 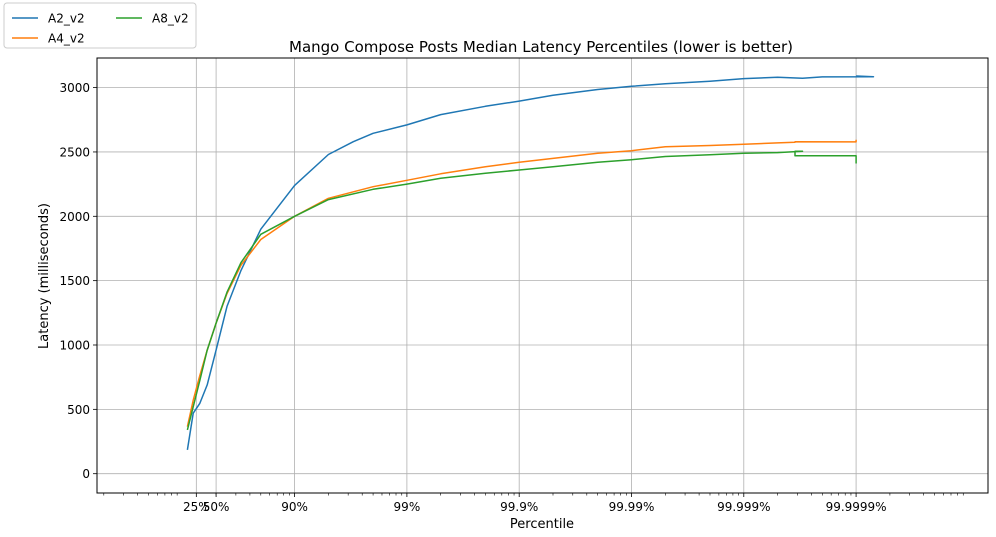 I want to click on legend: A2_v2 A4_v2 A8_v2, so click(x=100, y=25).